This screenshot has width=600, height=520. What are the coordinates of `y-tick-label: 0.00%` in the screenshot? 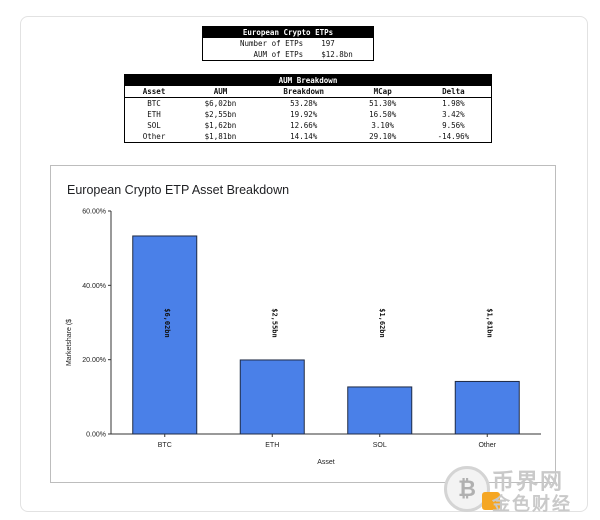 It's located at (96, 435).